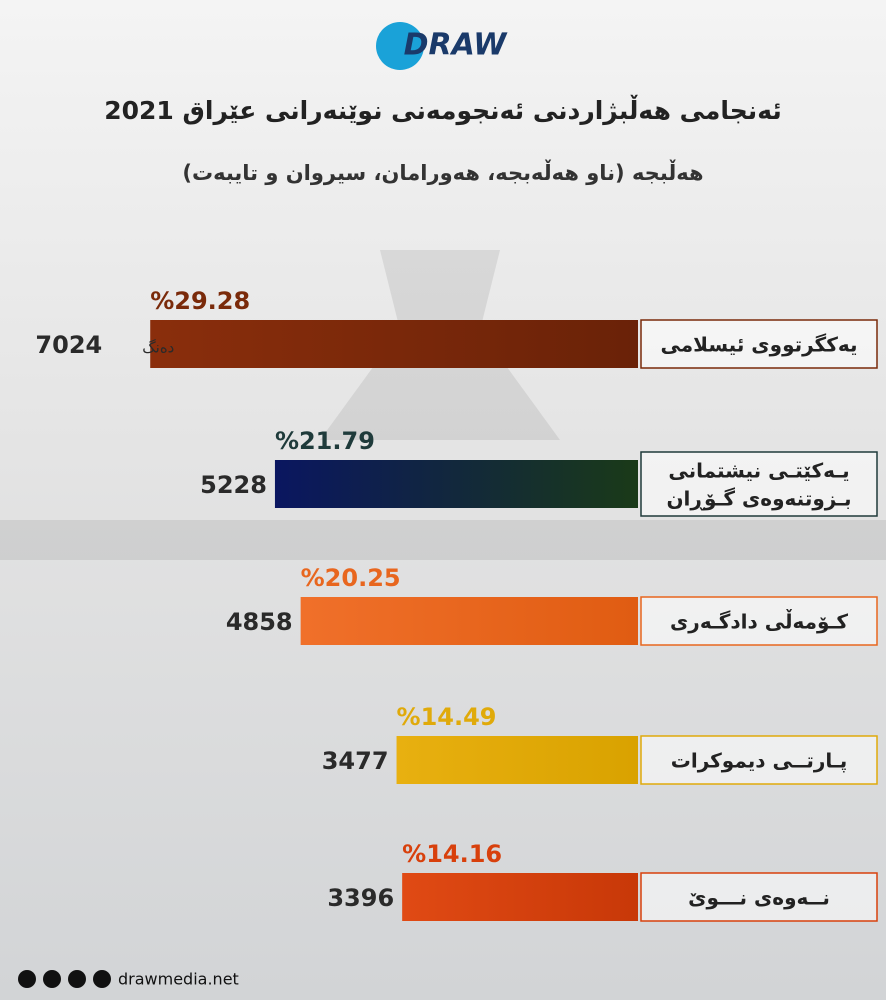 The height and width of the screenshot is (1000, 886). What do you see at coordinates (178, 979) in the screenshot?
I see `footer-site: drawmedia.net` at bounding box center [178, 979].